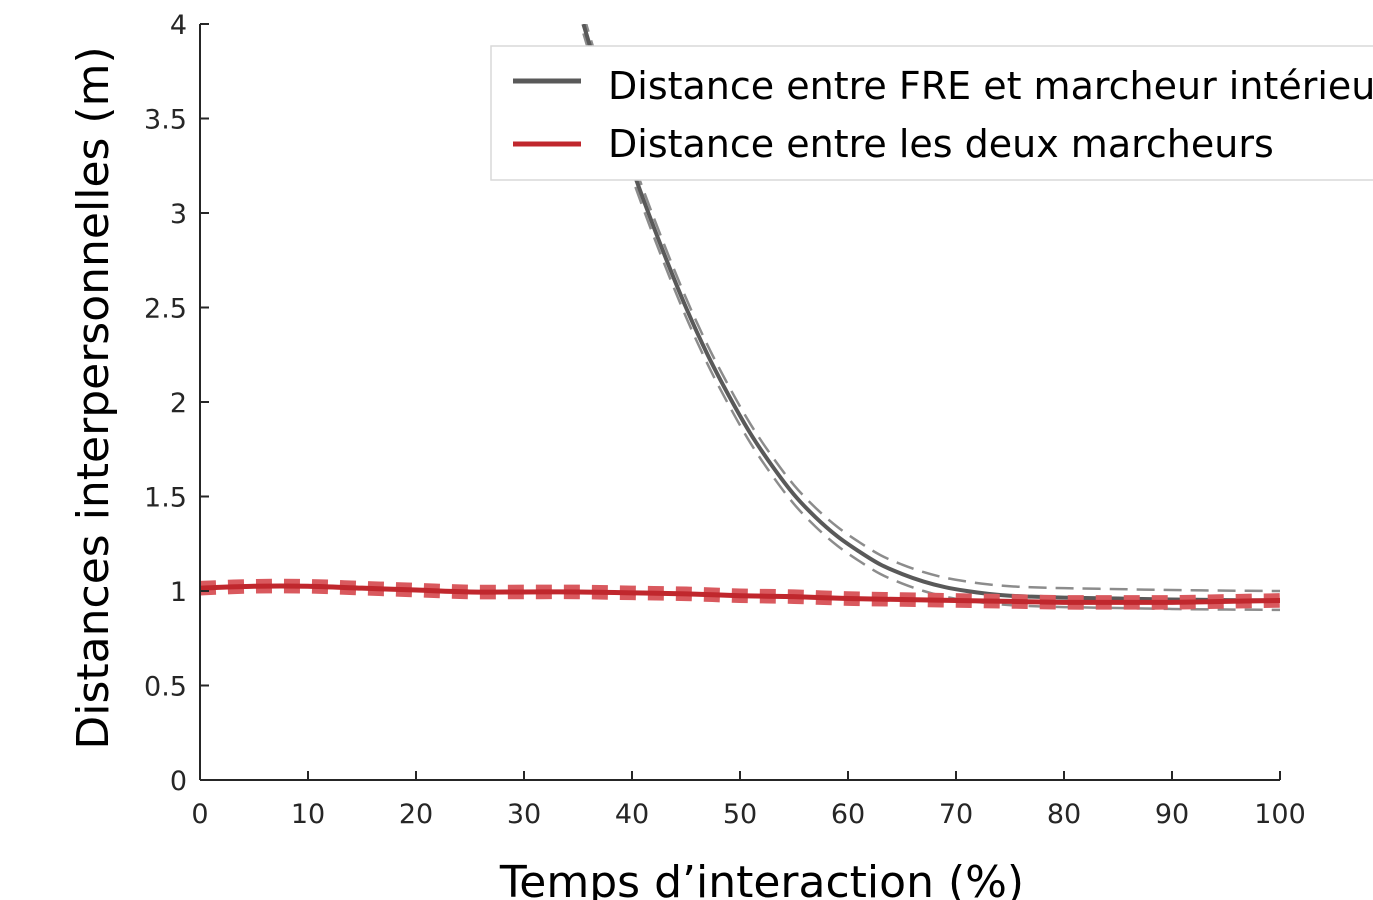 Image resolution: width=1373 pixels, height=900 pixels. What do you see at coordinates (941, 144) in the screenshot?
I see `legend-label-walkers: Distance entre les deux marcheurs` at bounding box center [941, 144].